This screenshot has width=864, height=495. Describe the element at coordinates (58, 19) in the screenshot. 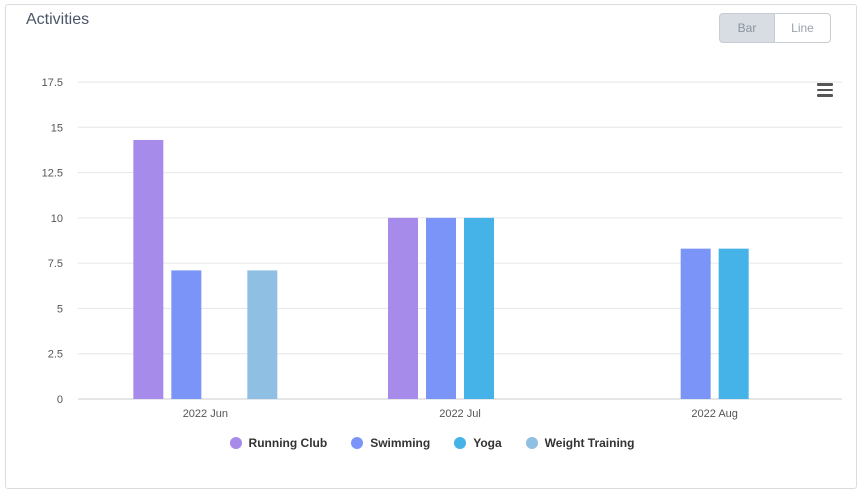

I see `chart-title: Activities` at that location.